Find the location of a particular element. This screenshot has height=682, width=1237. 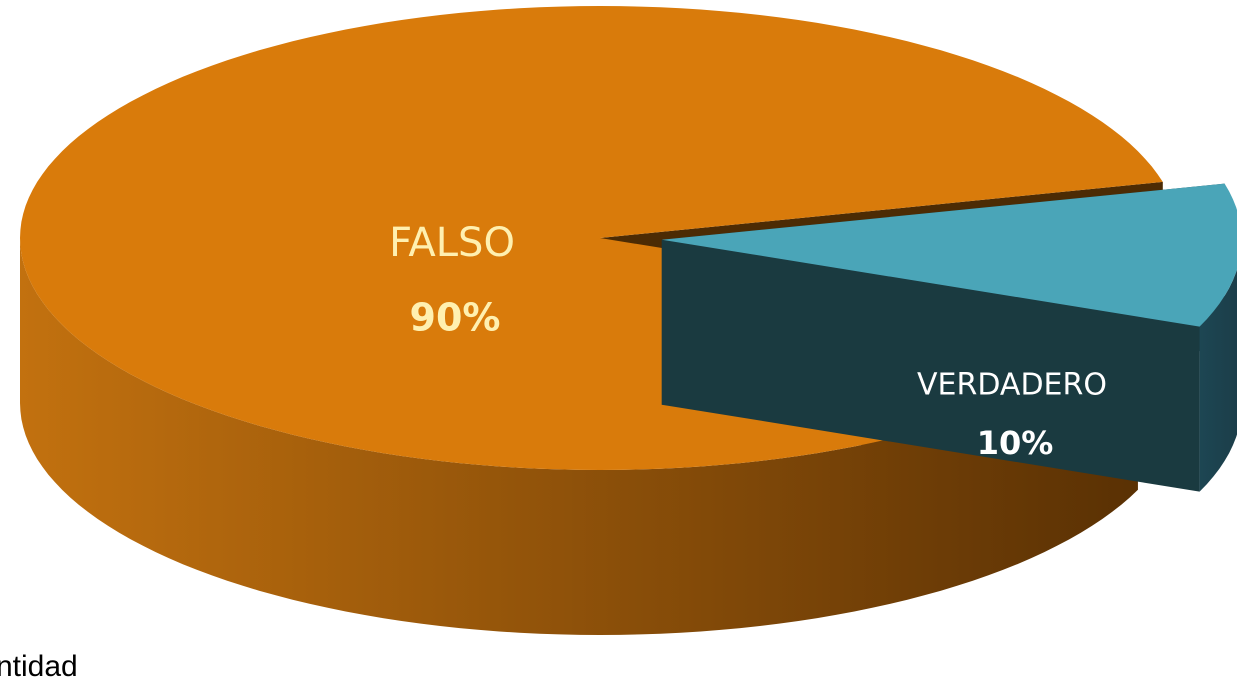

slice-side is located at coordinates (1218, 380).